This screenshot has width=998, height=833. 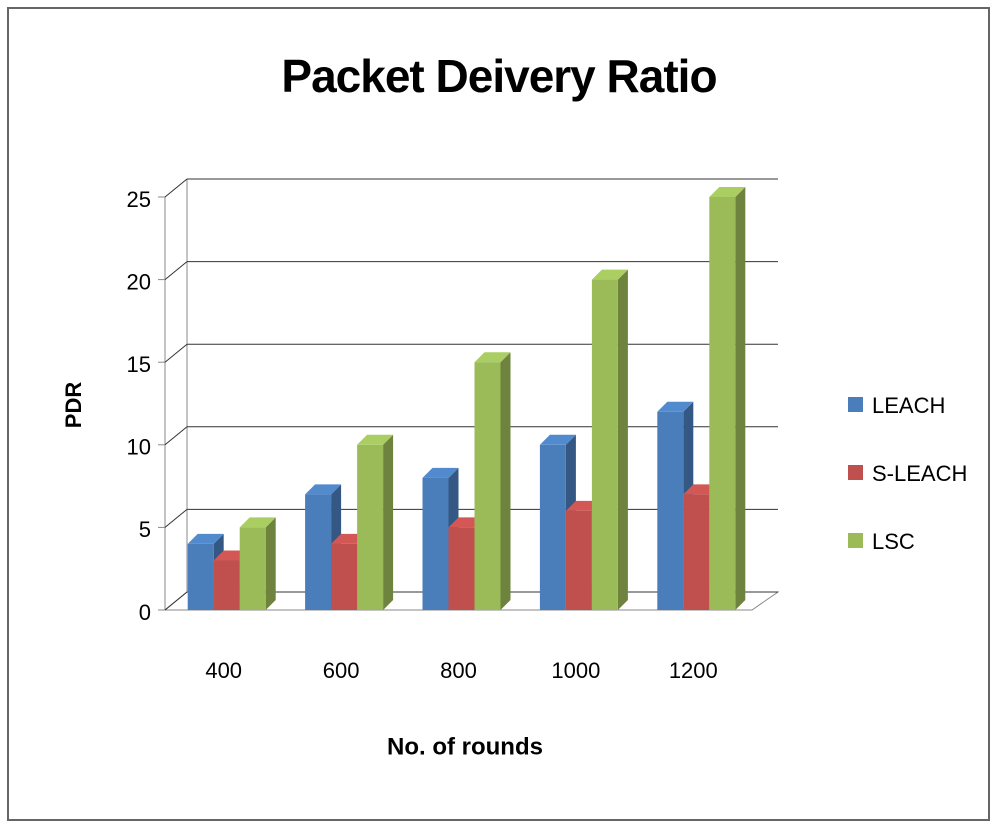 I want to click on legend-label: LEACH, so click(x=908, y=405).